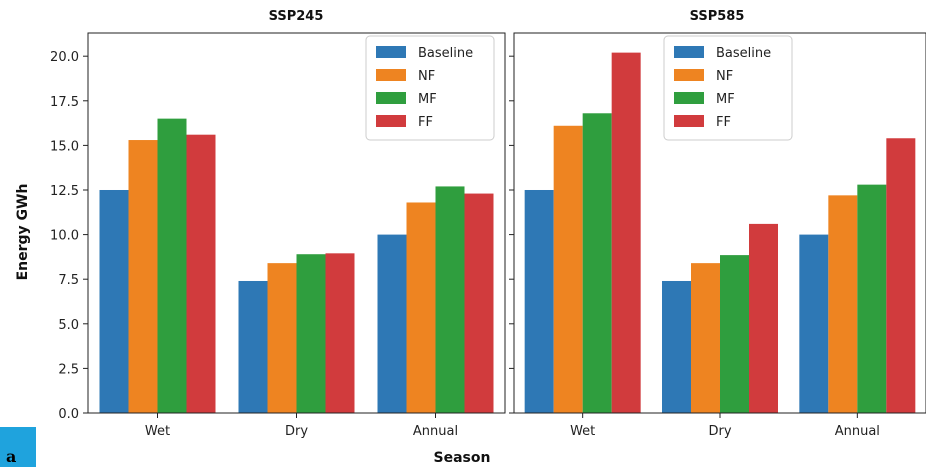 Image resolution: width=926 pixels, height=467 pixels. I want to click on y-tick-label: 17.5, so click(64, 102).